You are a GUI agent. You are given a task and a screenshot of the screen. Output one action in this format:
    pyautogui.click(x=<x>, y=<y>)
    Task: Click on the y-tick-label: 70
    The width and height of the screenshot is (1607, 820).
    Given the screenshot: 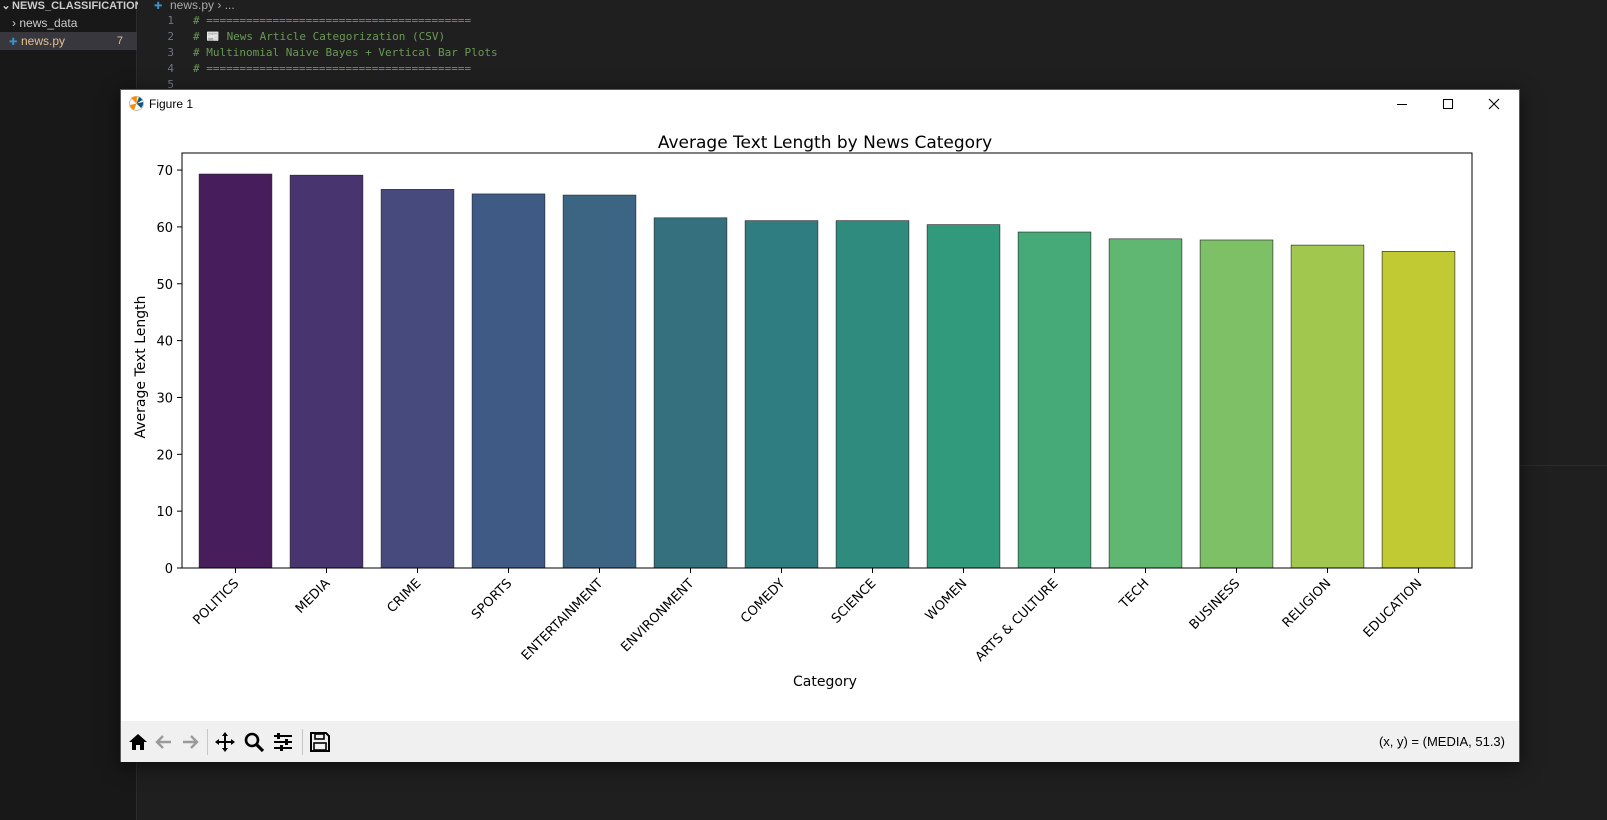 What is the action you would take?
    pyautogui.click(x=164, y=171)
    